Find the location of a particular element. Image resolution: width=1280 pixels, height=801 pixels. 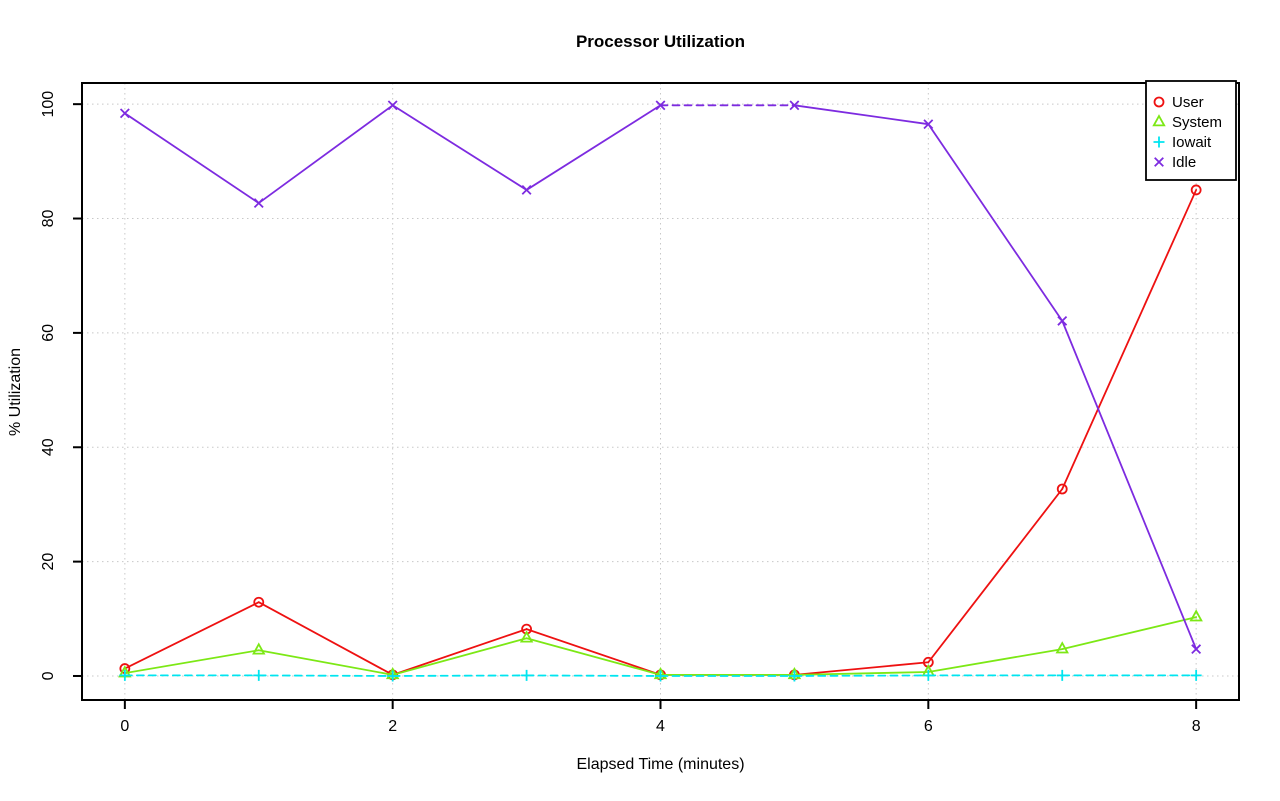

x-tick-label: 8 is located at coordinates (1196, 726).